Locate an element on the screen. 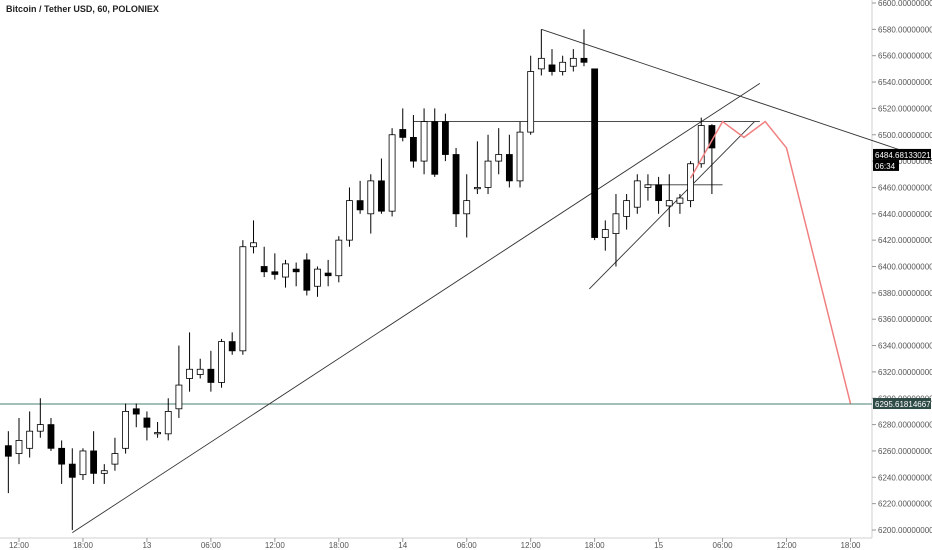 The image size is (932, 550). projection-path is located at coordinates (770, 262).